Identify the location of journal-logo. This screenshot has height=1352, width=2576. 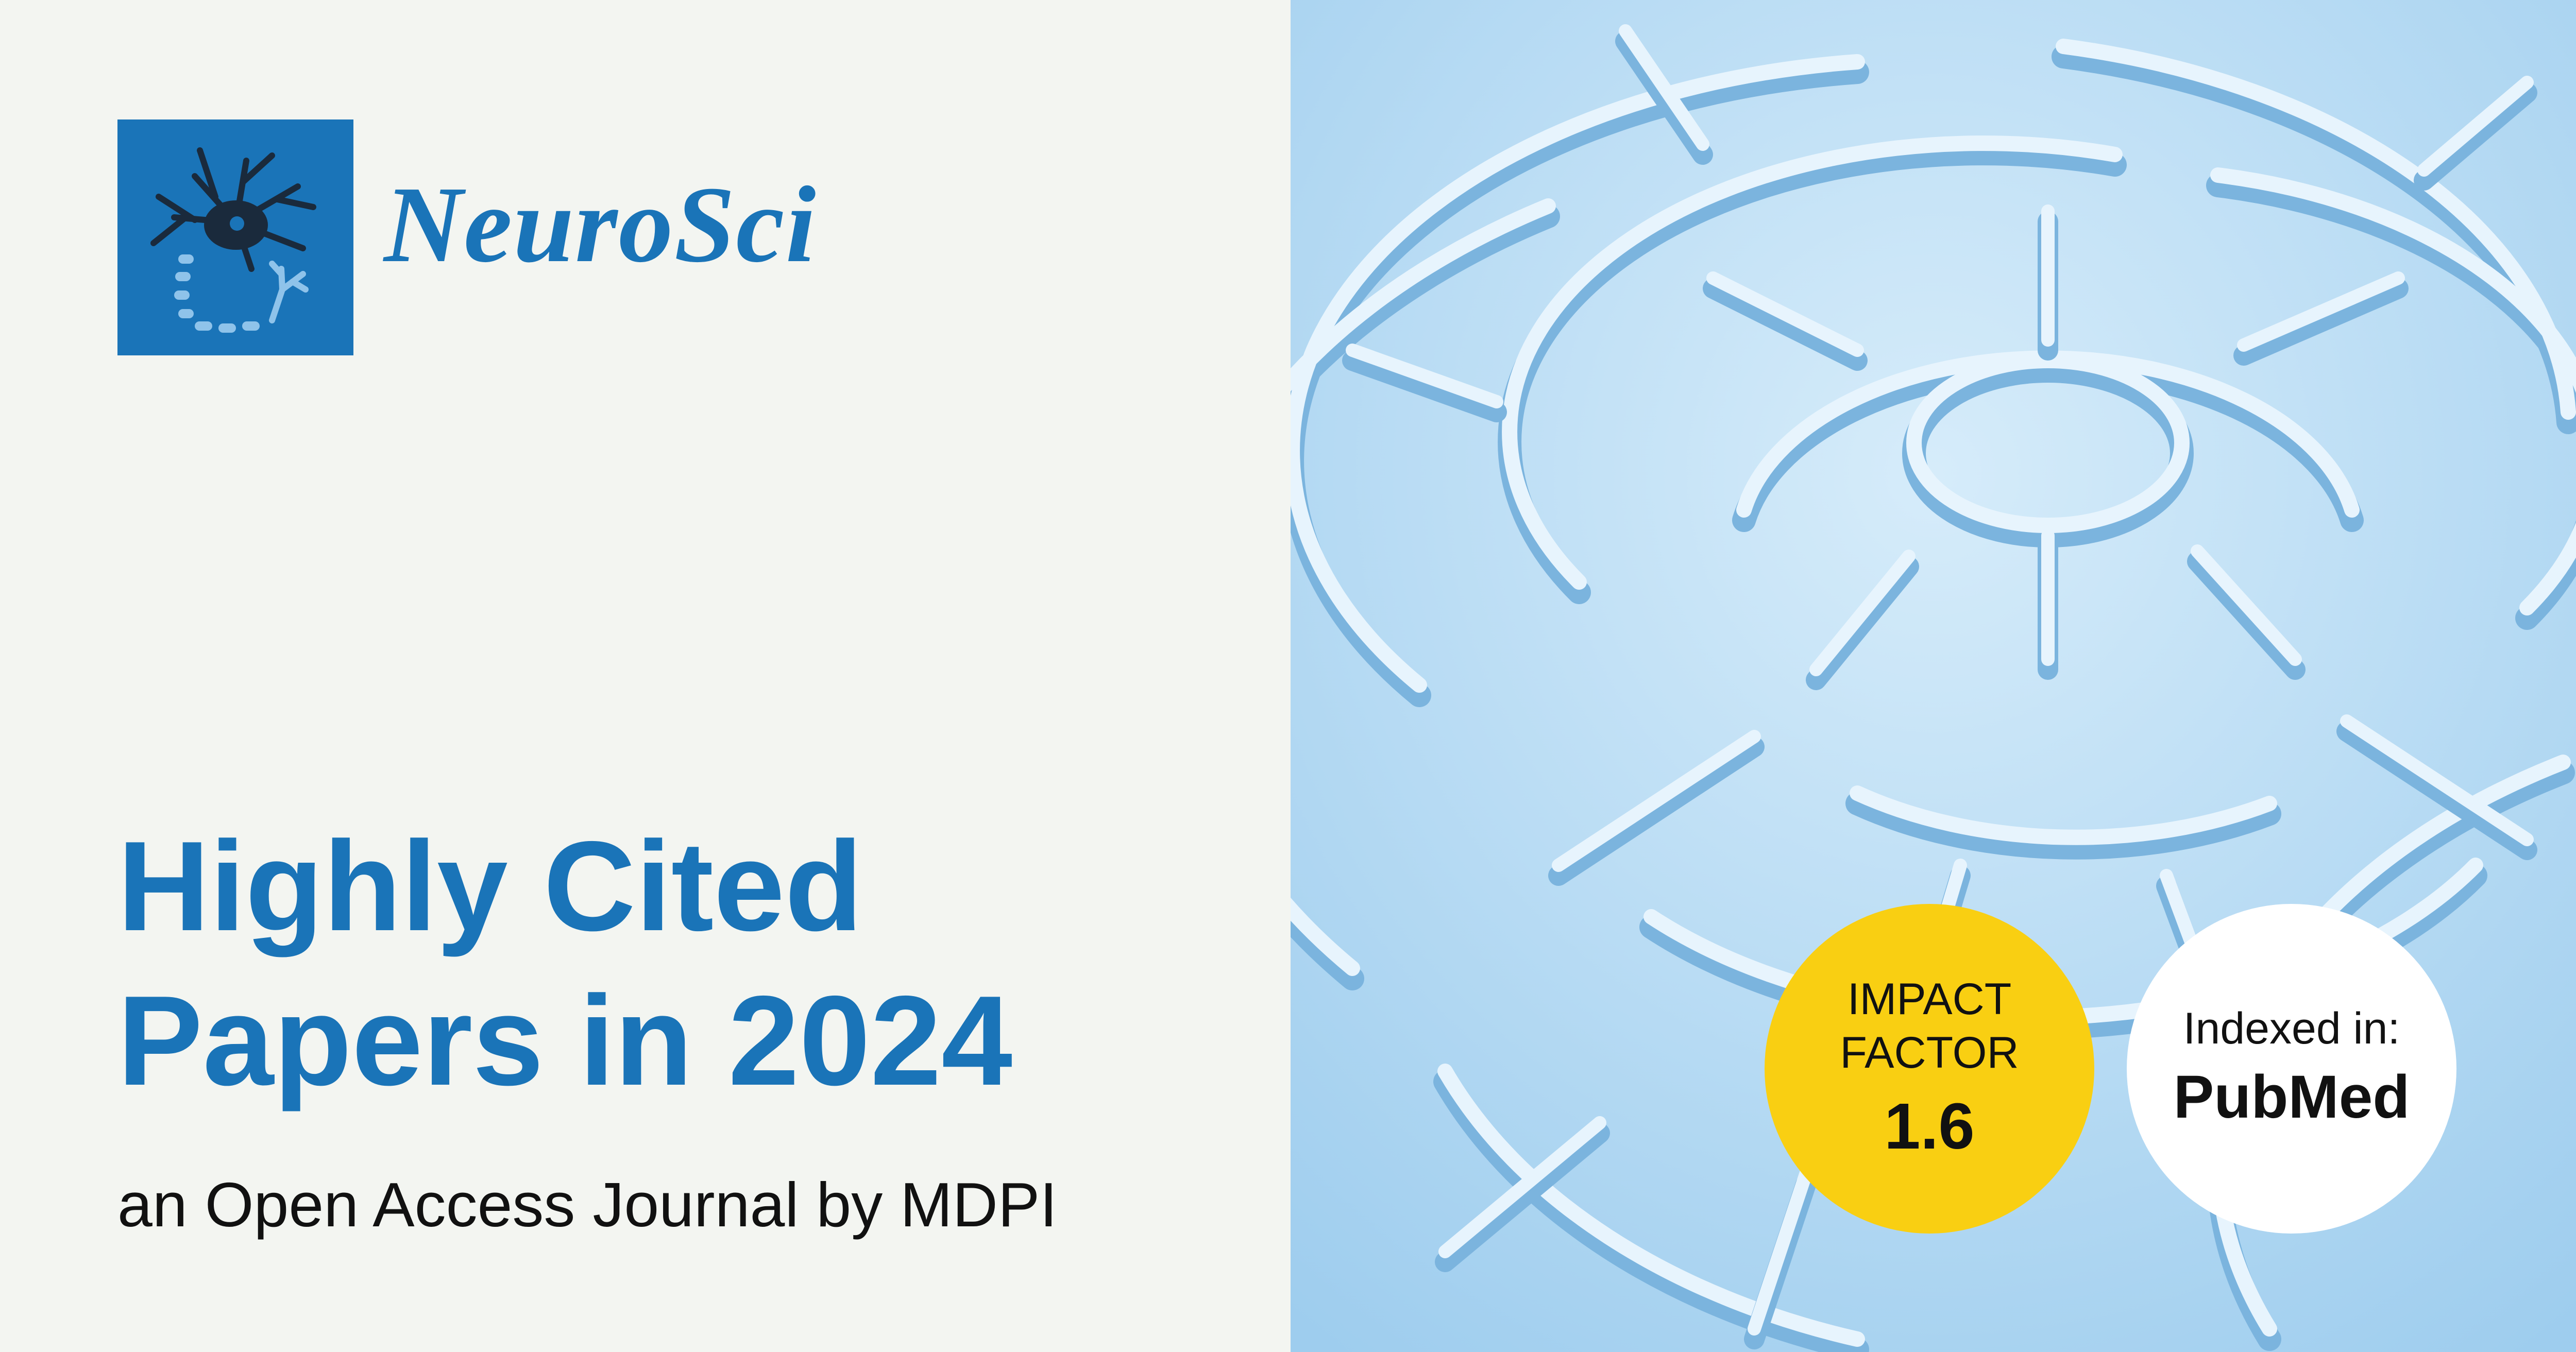
(235, 237).